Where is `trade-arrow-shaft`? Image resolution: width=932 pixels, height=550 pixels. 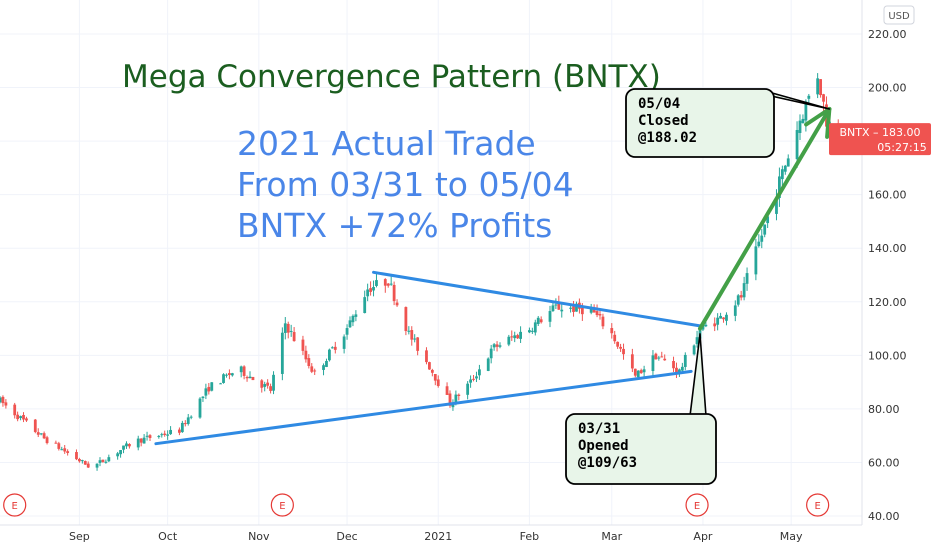 trade-arrow-shaft is located at coordinates (765, 218).